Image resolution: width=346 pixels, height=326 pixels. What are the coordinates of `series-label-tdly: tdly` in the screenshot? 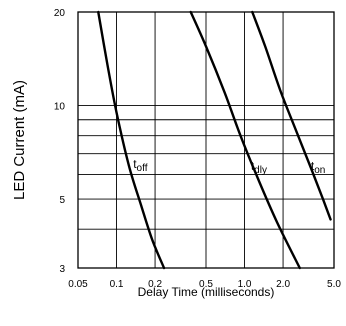 It's located at (259, 167).